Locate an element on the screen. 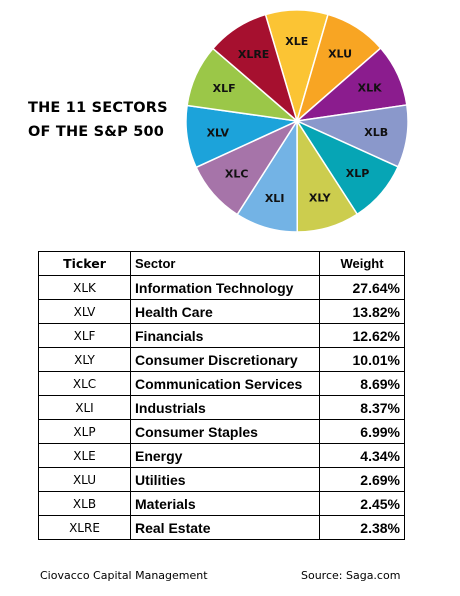 This screenshot has height=596, width=460. table-row: XLB Materials 2.45% is located at coordinates (221, 503).